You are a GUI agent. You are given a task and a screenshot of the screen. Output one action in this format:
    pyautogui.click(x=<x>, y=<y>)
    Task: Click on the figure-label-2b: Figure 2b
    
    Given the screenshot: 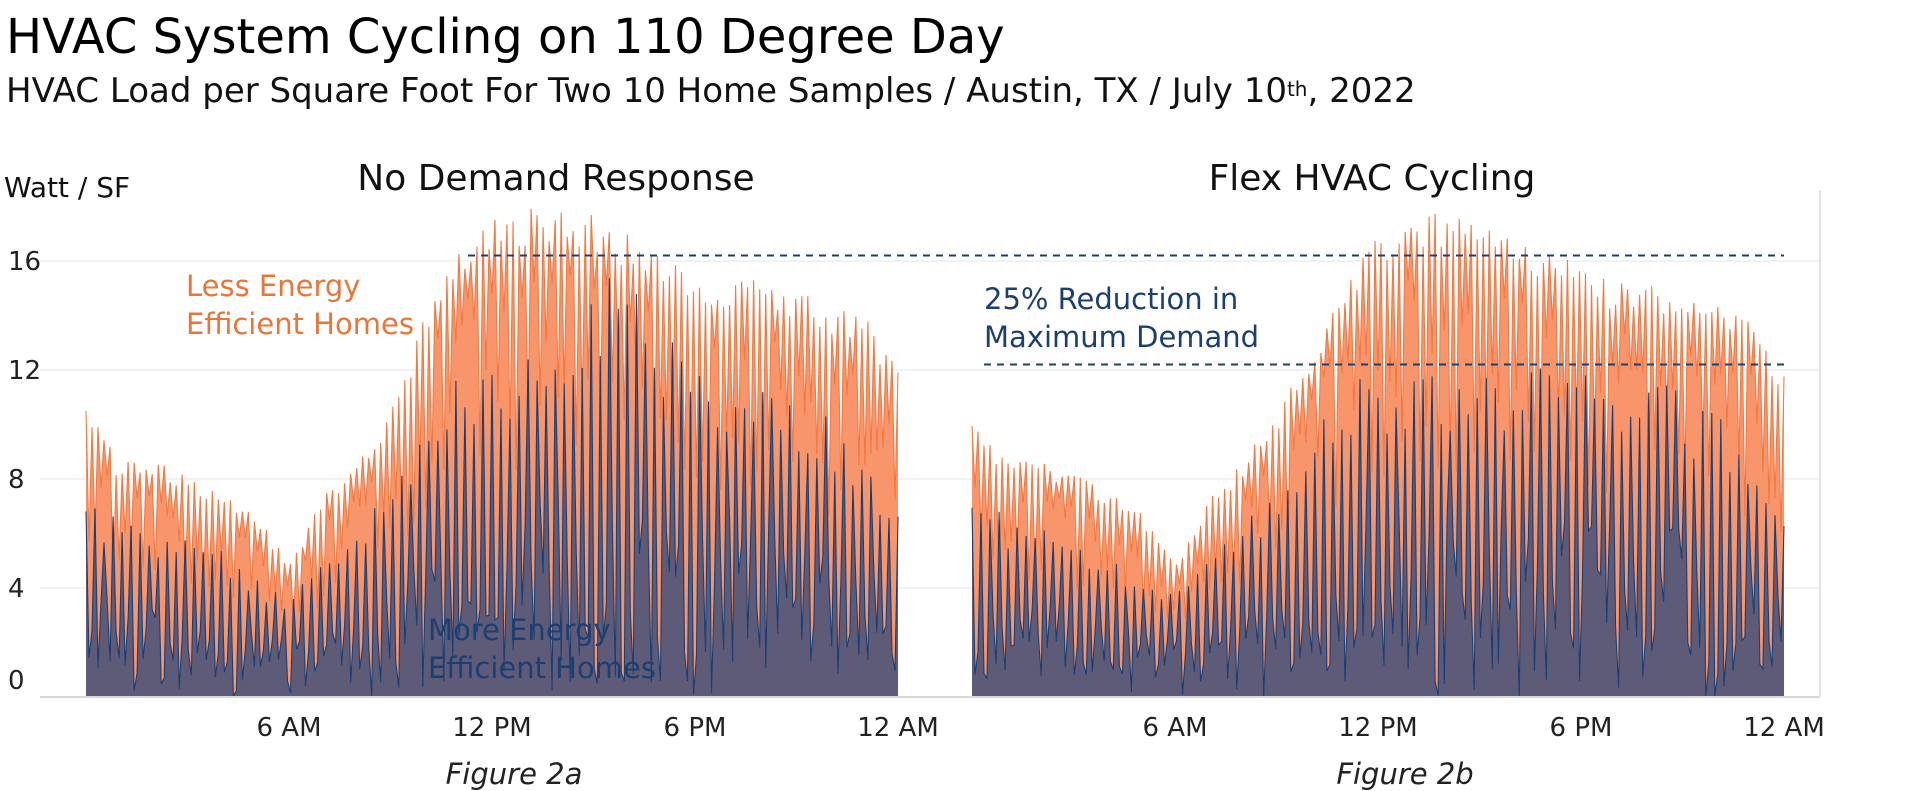 What is the action you would take?
    pyautogui.click(x=1404, y=774)
    